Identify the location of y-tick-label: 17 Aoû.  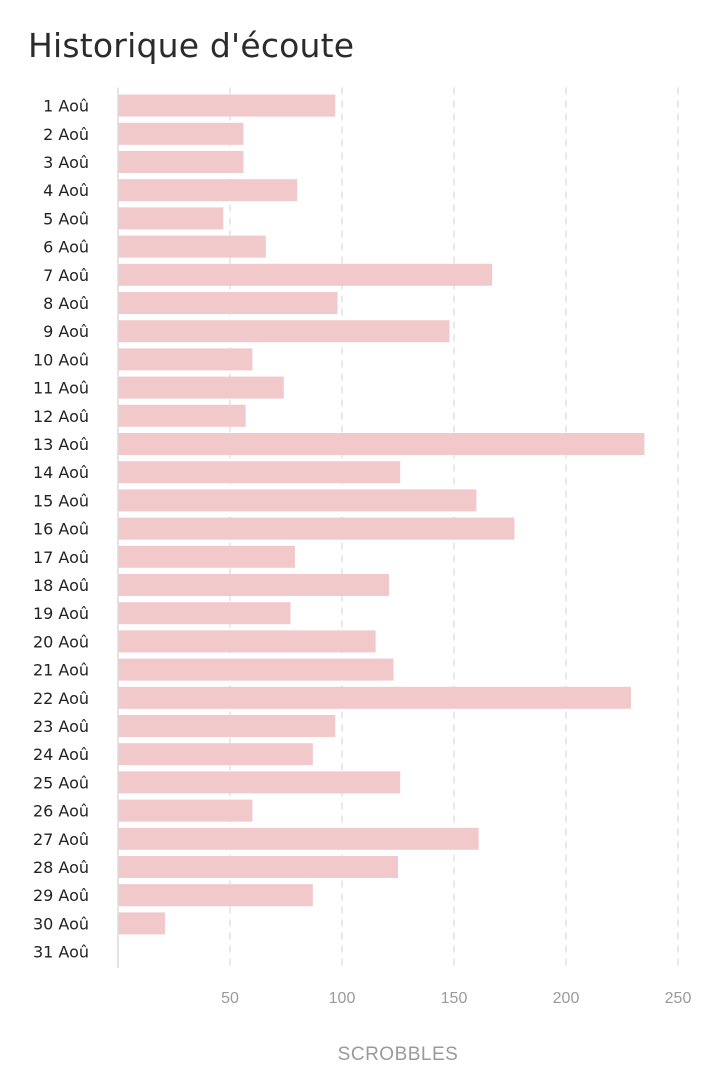
(61, 557).